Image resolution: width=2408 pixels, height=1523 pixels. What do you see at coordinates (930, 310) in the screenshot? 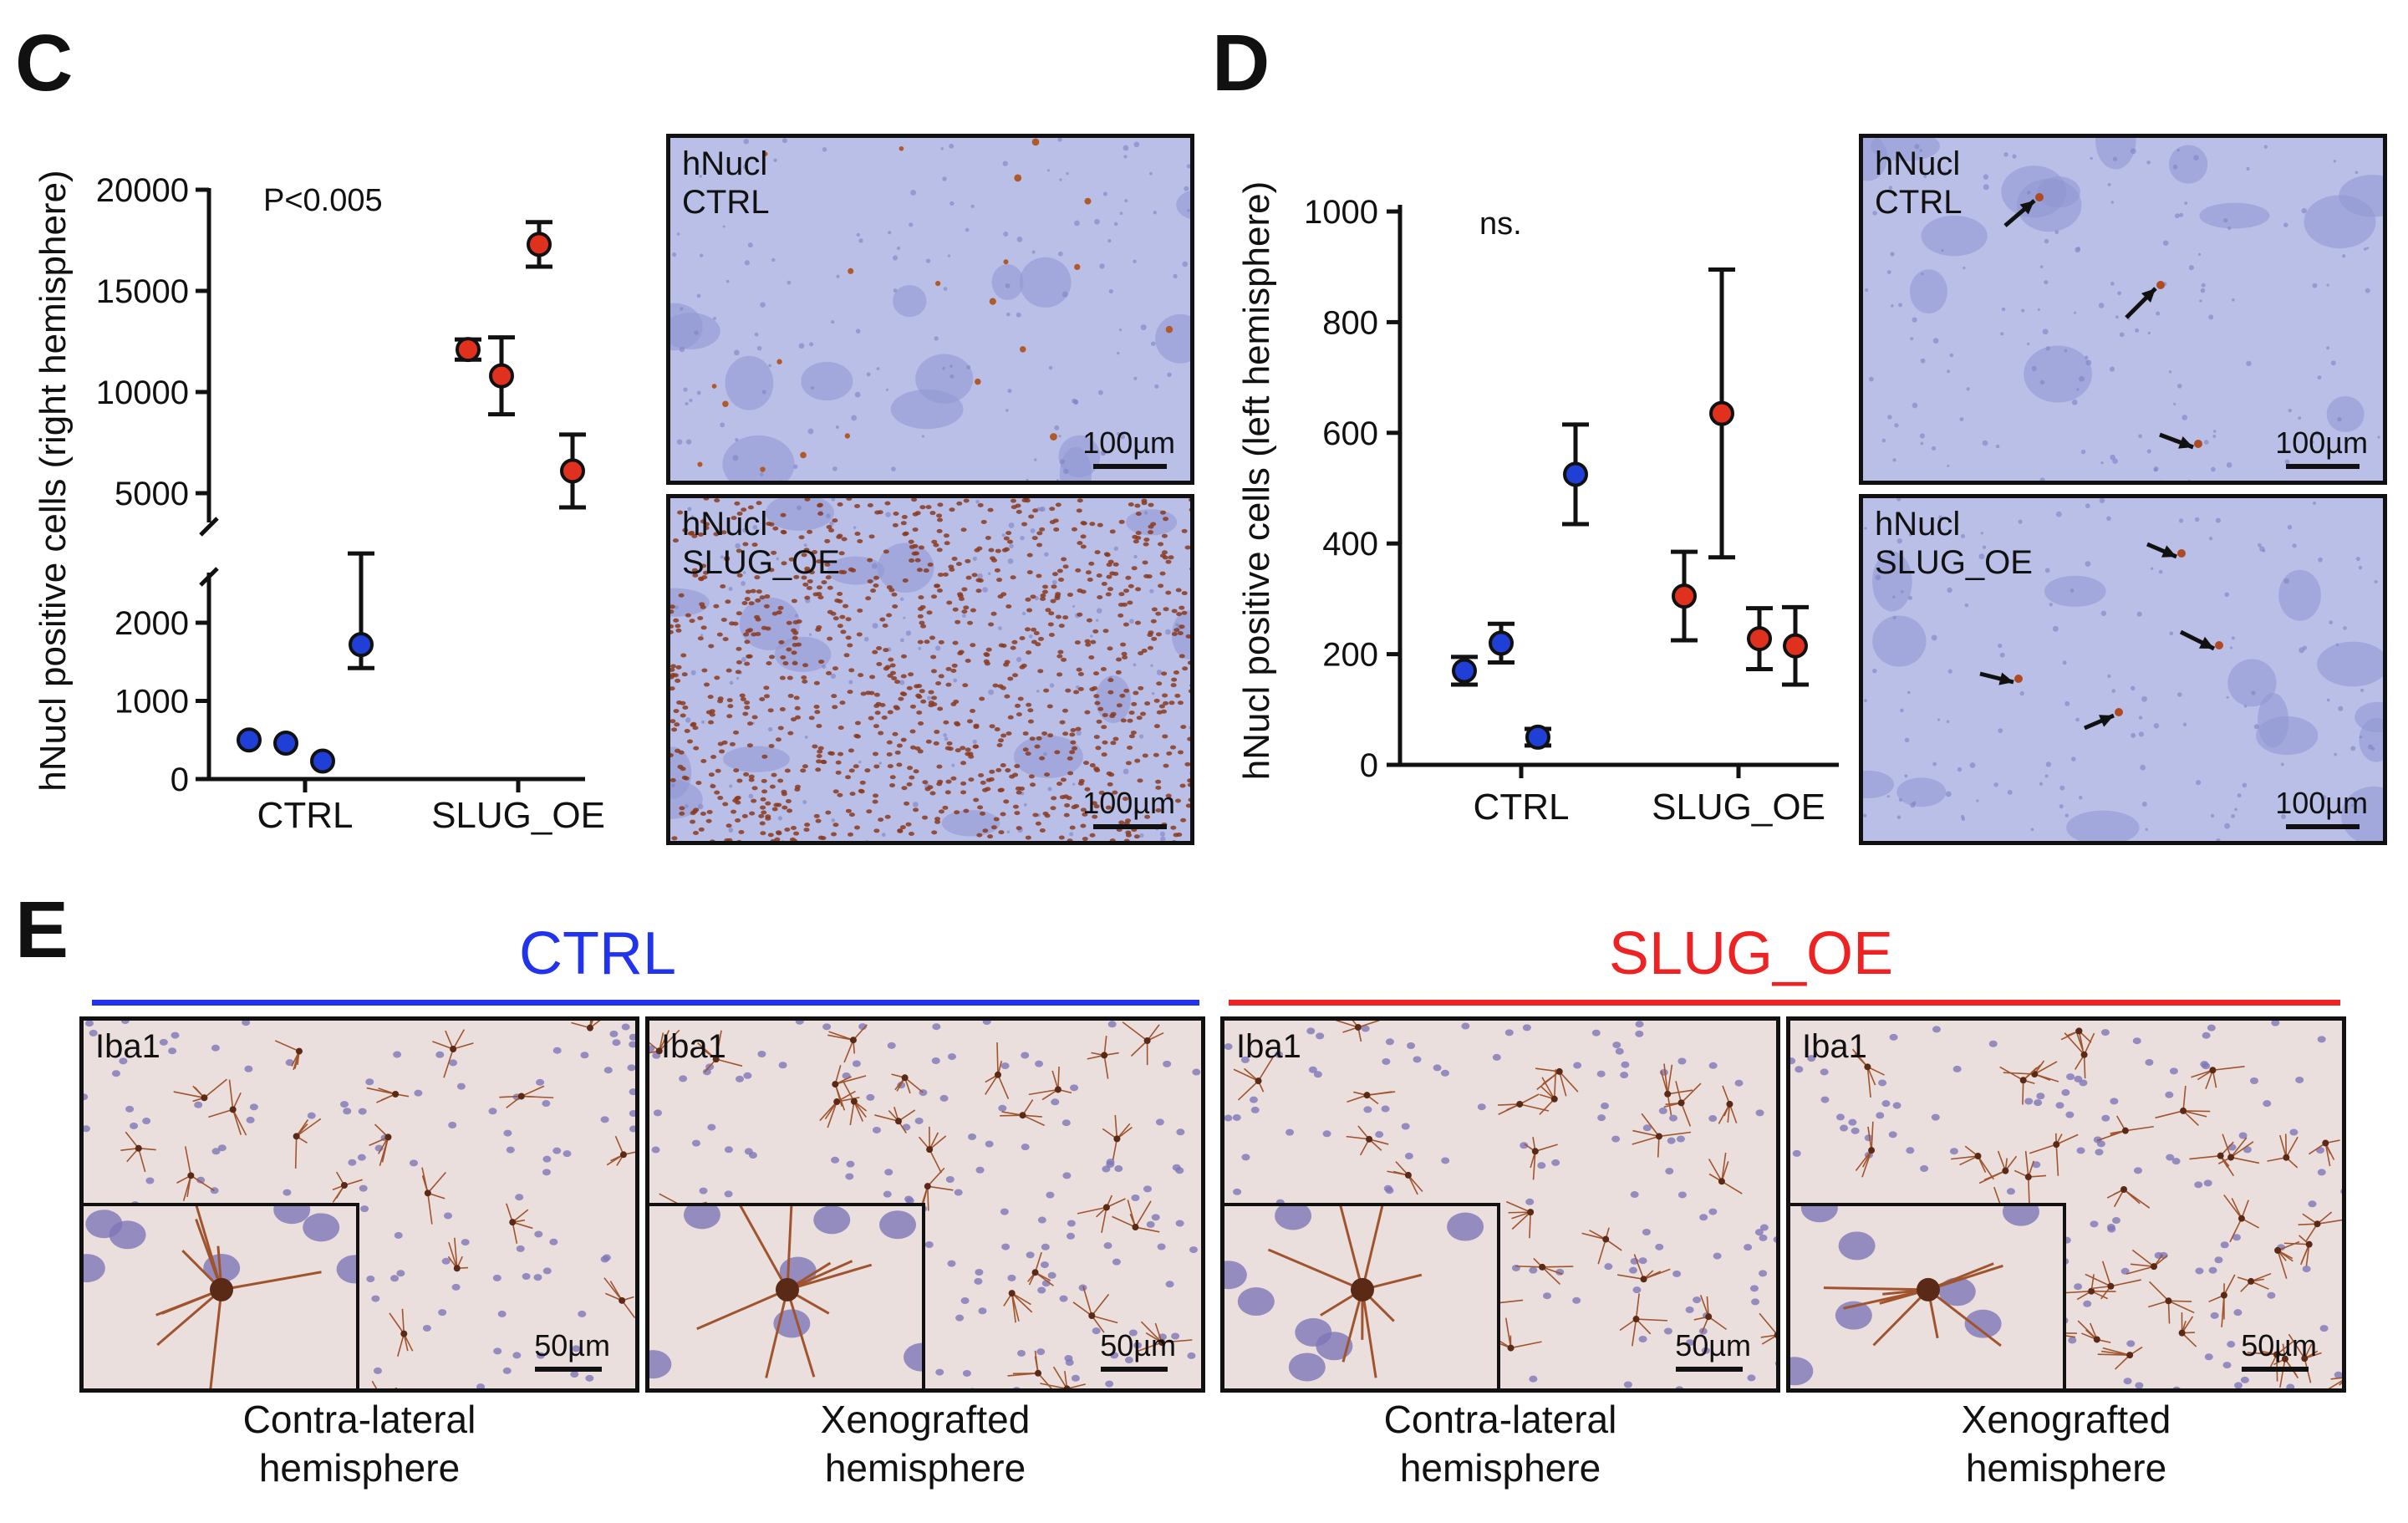
I see `micrograph-c-ctrl: hNucl CTRL 100µm` at bounding box center [930, 310].